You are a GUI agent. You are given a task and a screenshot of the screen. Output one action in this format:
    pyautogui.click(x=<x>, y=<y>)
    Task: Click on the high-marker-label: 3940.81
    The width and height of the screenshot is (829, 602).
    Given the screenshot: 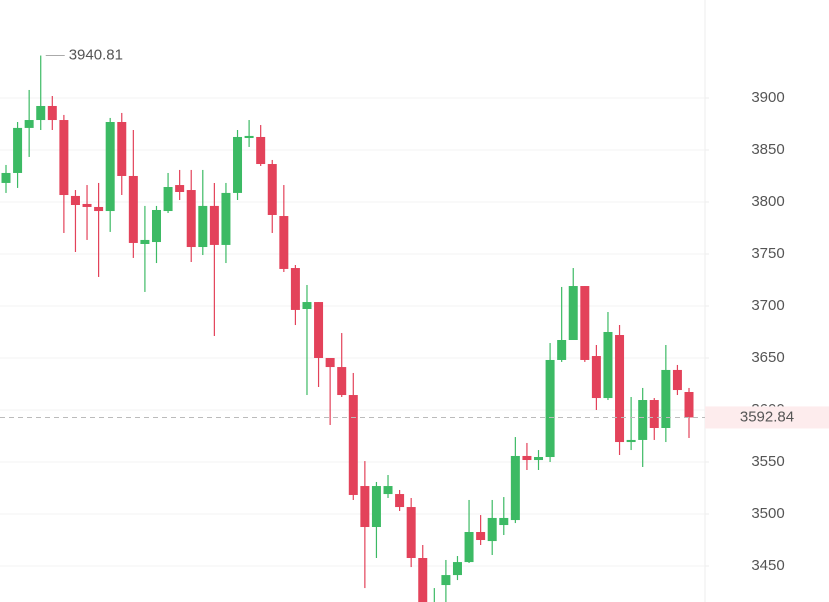 What is the action you would take?
    pyautogui.click(x=96, y=54)
    